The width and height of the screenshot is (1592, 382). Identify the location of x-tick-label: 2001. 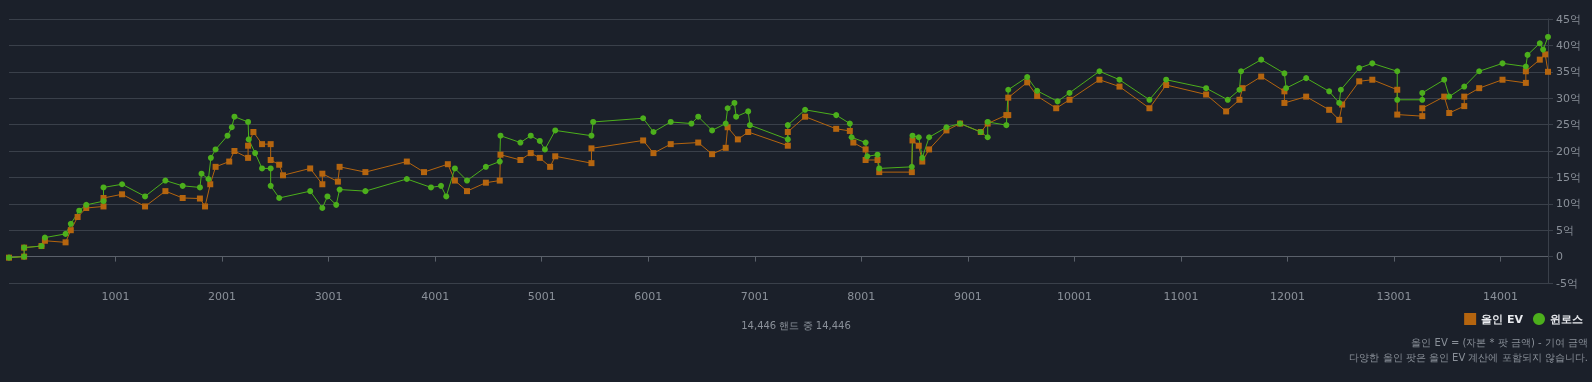
(222, 296).